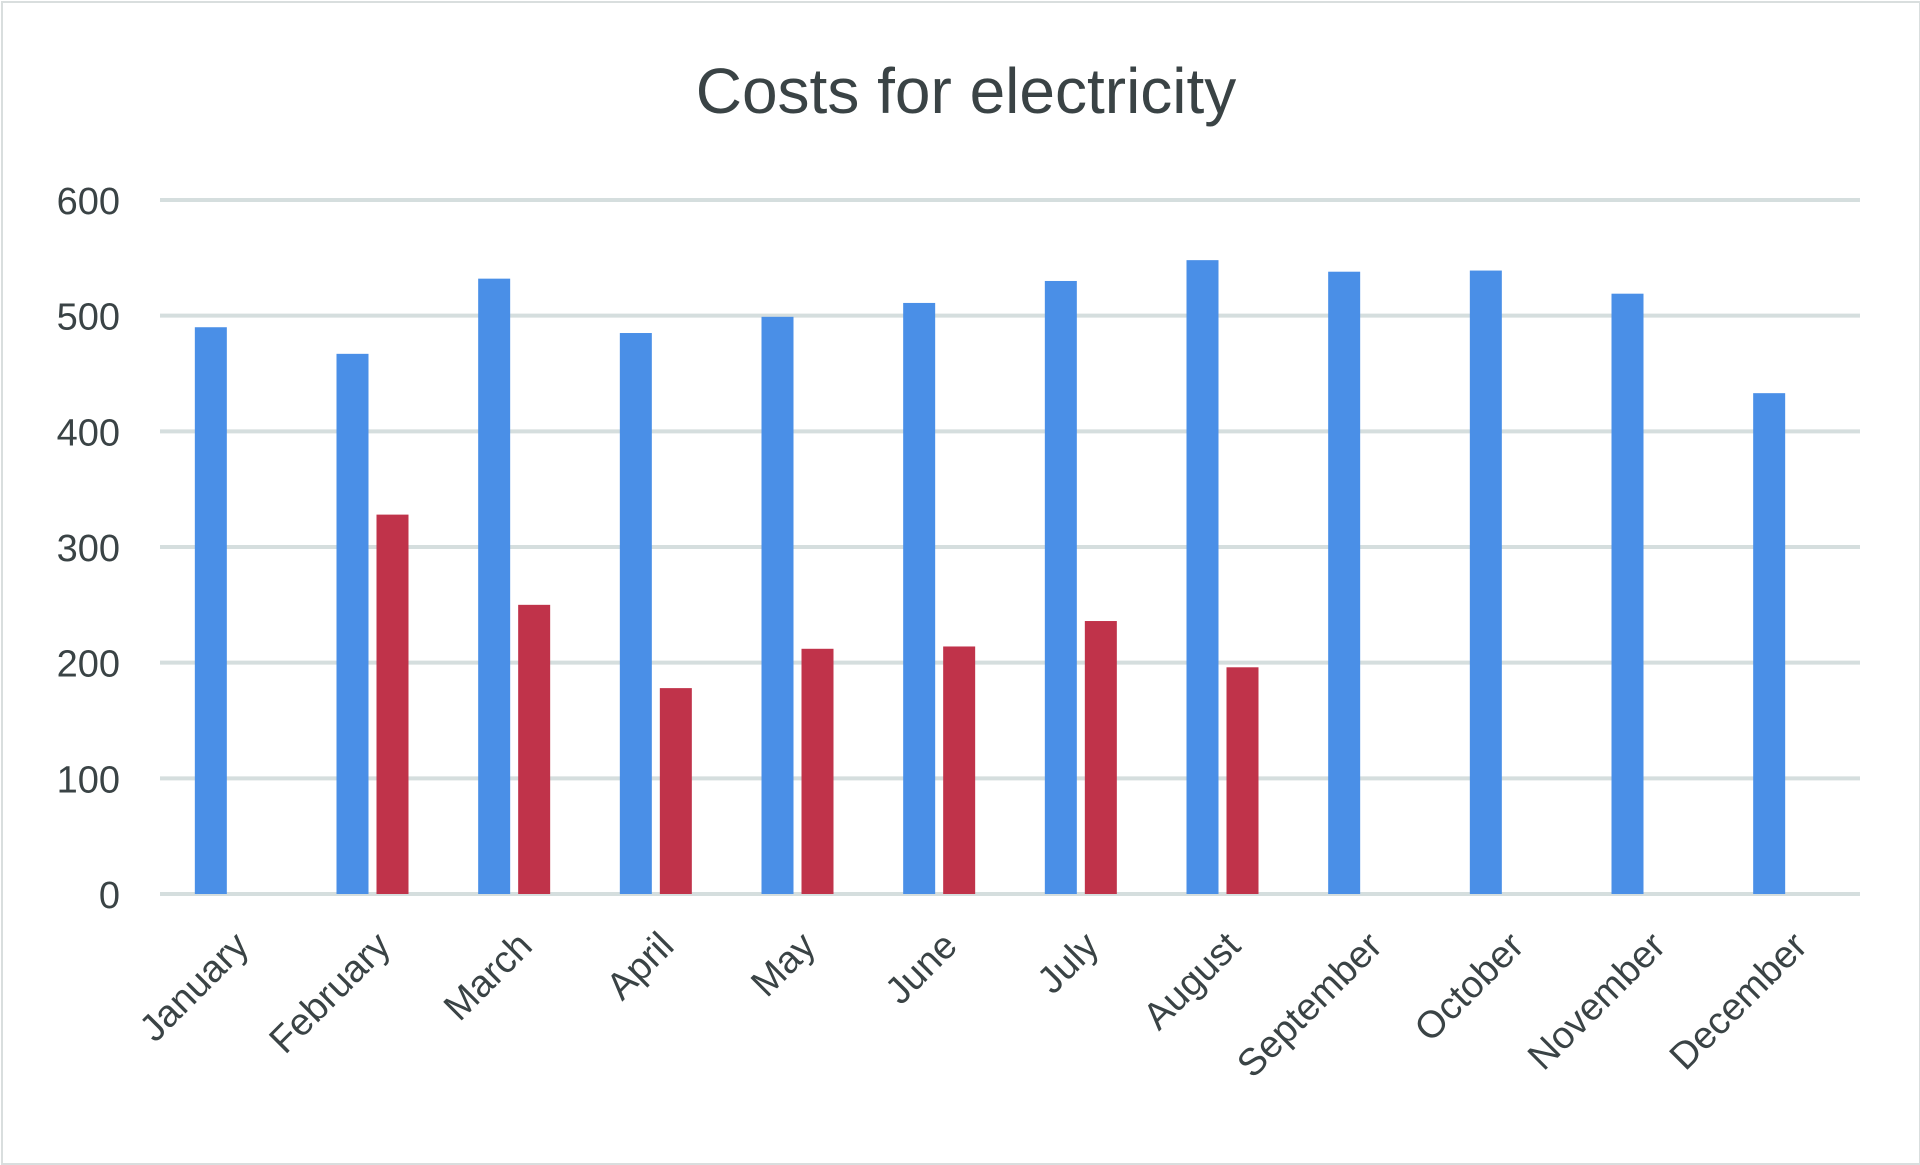  What do you see at coordinates (640, 966) in the screenshot?
I see `x-tick-label-april: April` at bounding box center [640, 966].